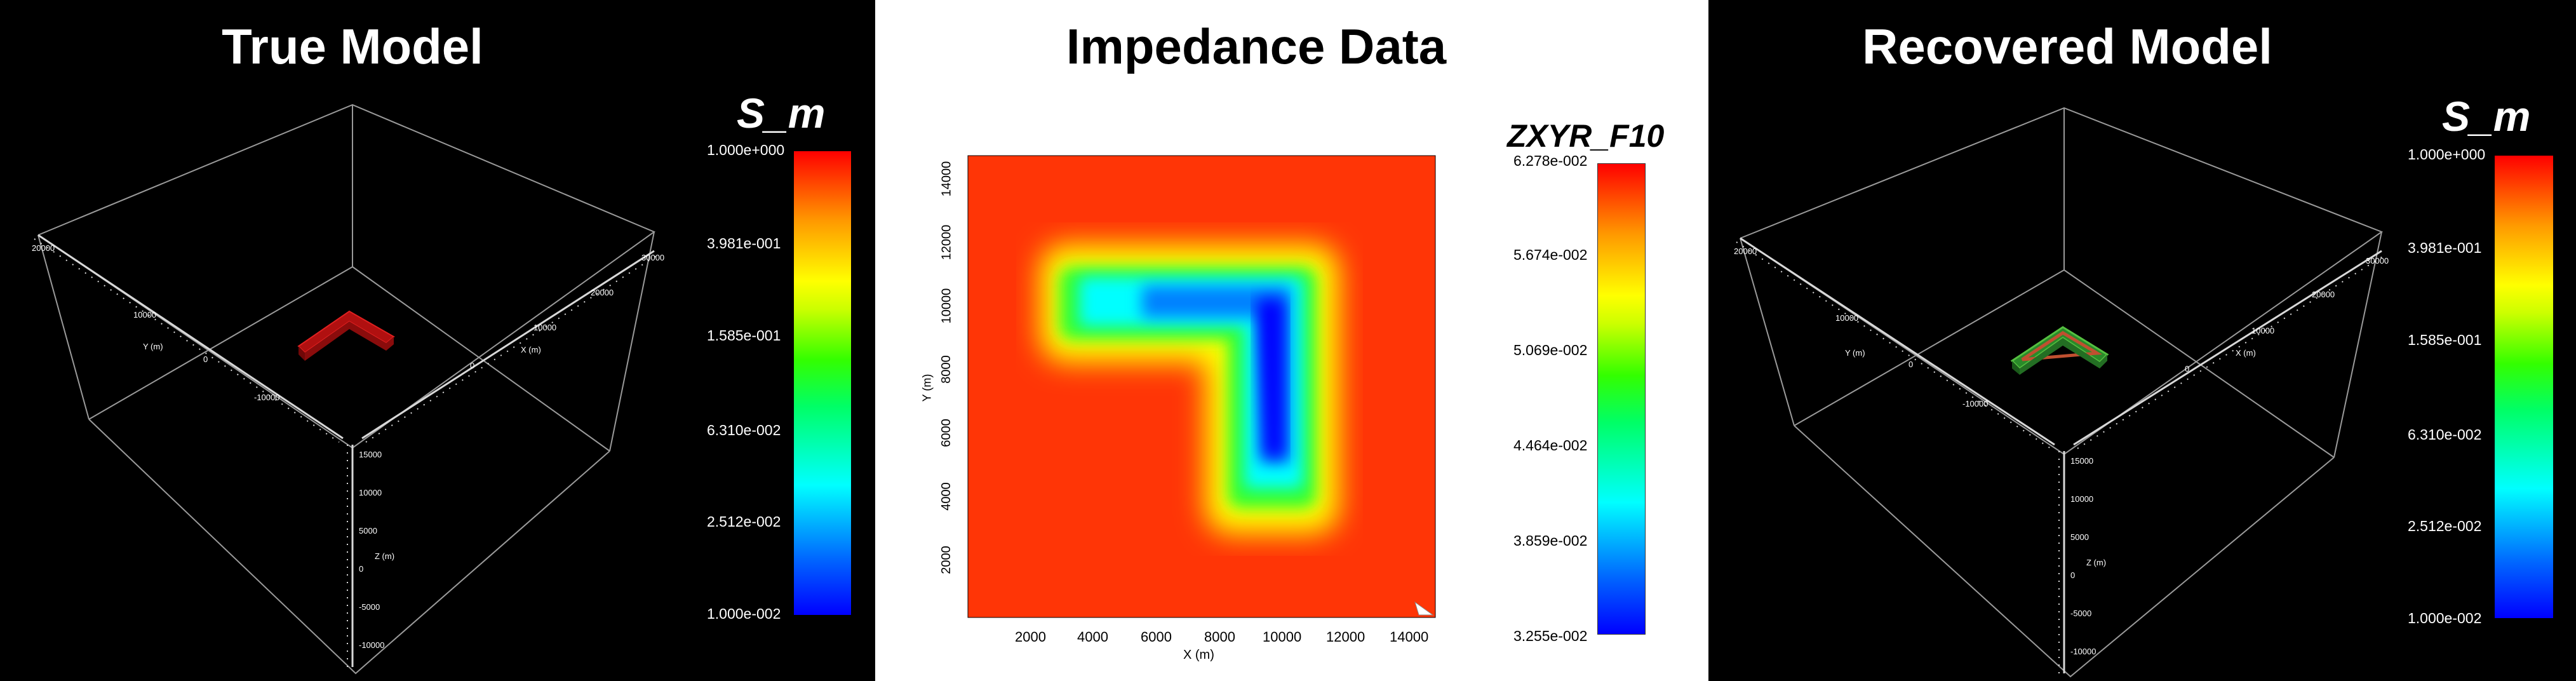  What do you see at coordinates (1550, 160) in the screenshot?
I see `colorbar-tick: 6.278e-002` at bounding box center [1550, 160].